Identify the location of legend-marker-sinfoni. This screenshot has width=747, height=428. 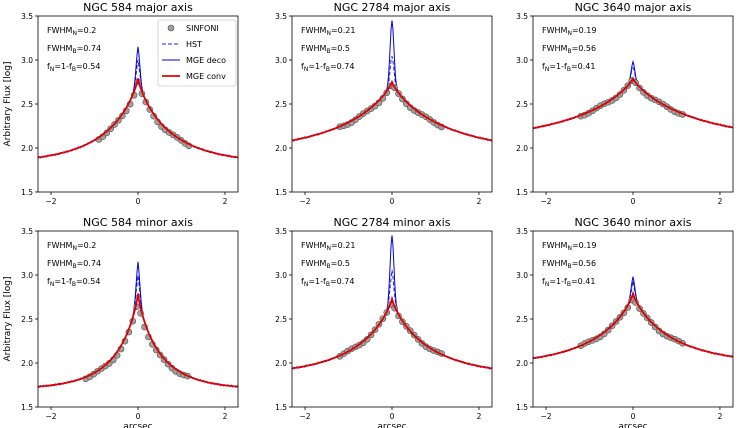
(171, 28).